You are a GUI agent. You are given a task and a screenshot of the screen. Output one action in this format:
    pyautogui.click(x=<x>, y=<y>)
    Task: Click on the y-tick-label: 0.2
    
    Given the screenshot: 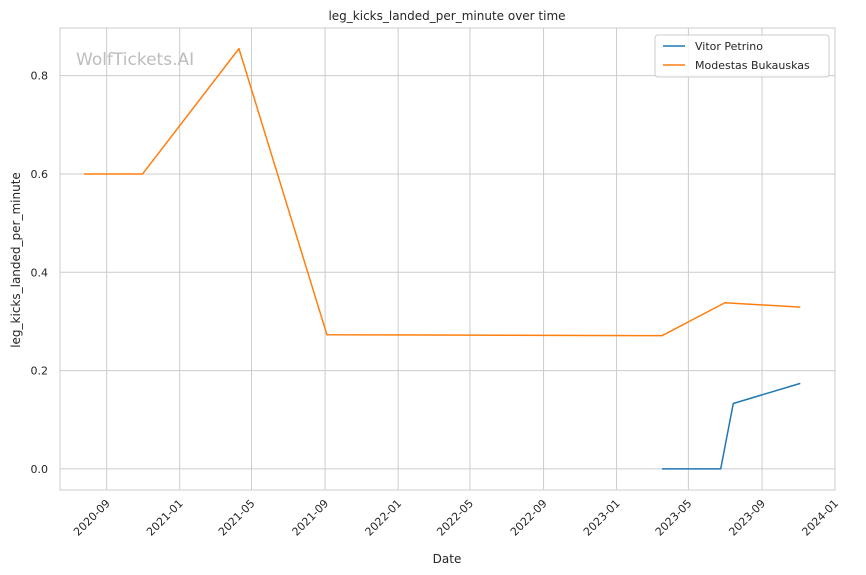 What is the action you would take?
    pyautogui.click(x=40, y=371)
    